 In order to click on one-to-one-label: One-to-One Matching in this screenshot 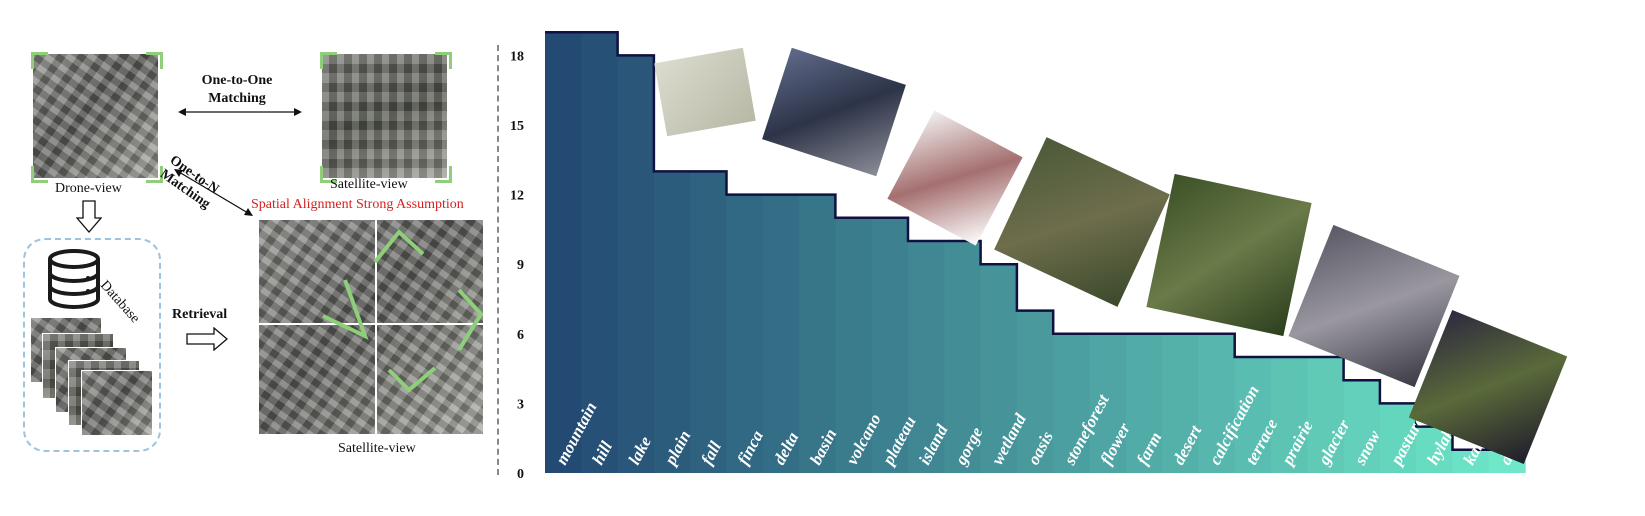, I will do `click(237, 89)`.